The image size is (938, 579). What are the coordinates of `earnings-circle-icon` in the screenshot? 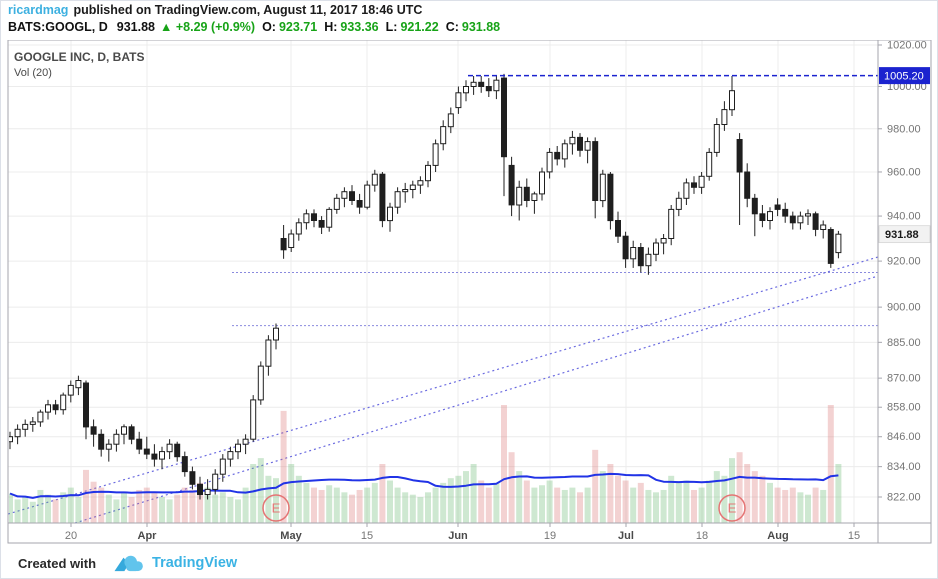 It's located at (276, 508).